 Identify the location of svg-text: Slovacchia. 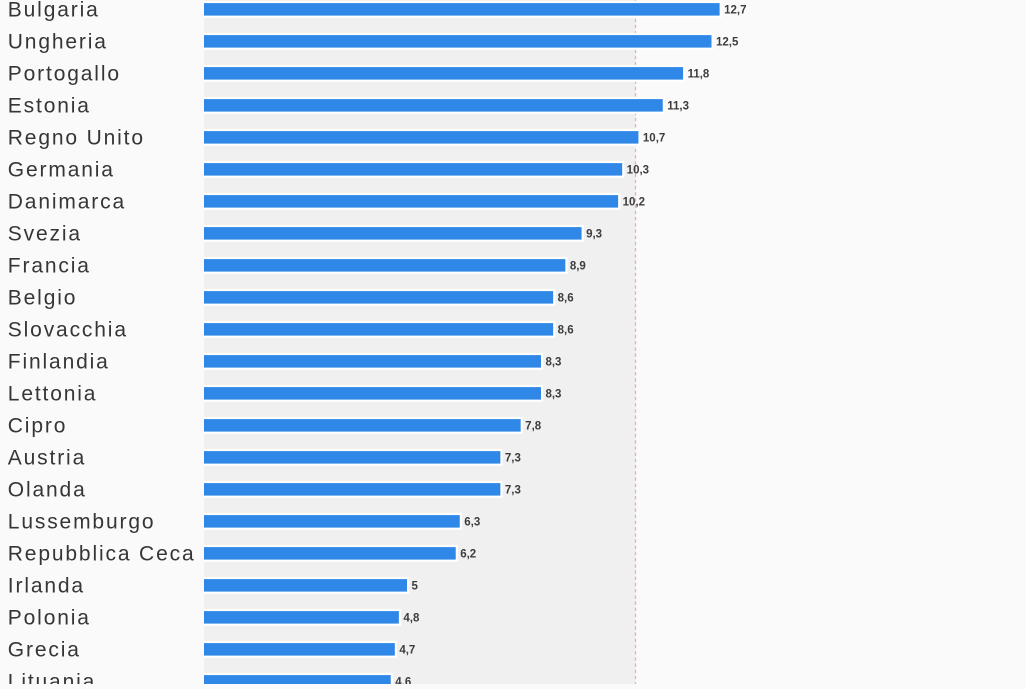
(68, 330).